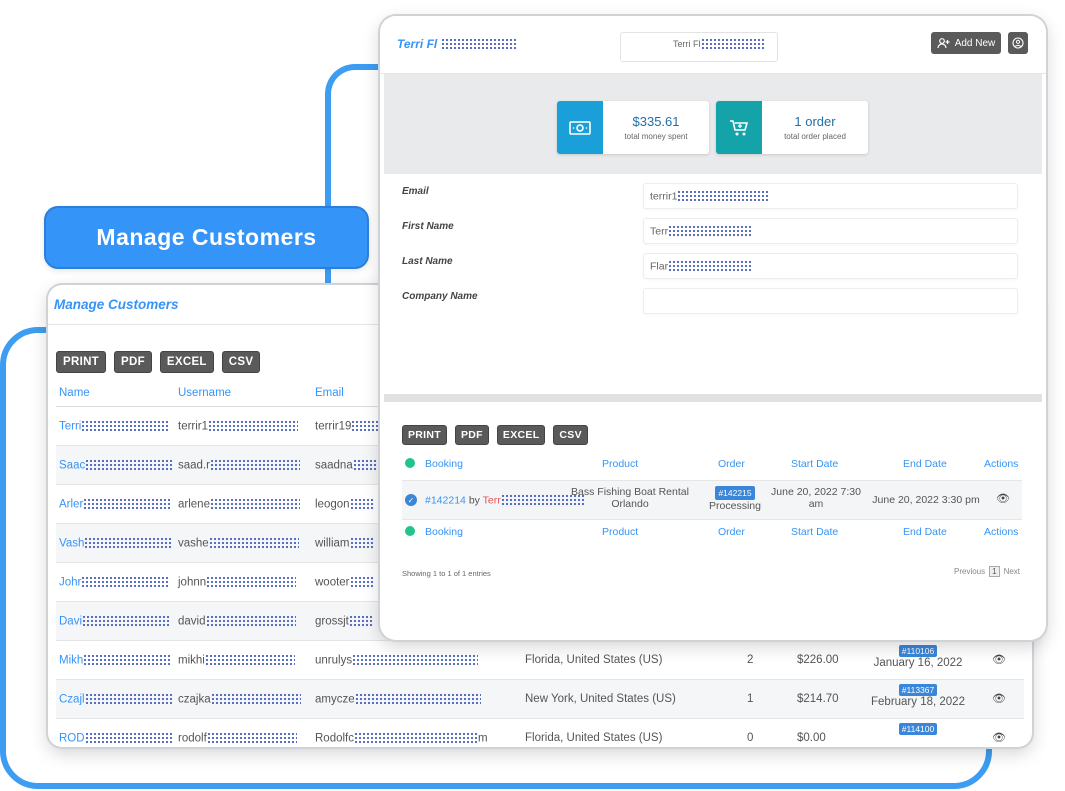  I want to click on username-cell: david, so click(237, 621).